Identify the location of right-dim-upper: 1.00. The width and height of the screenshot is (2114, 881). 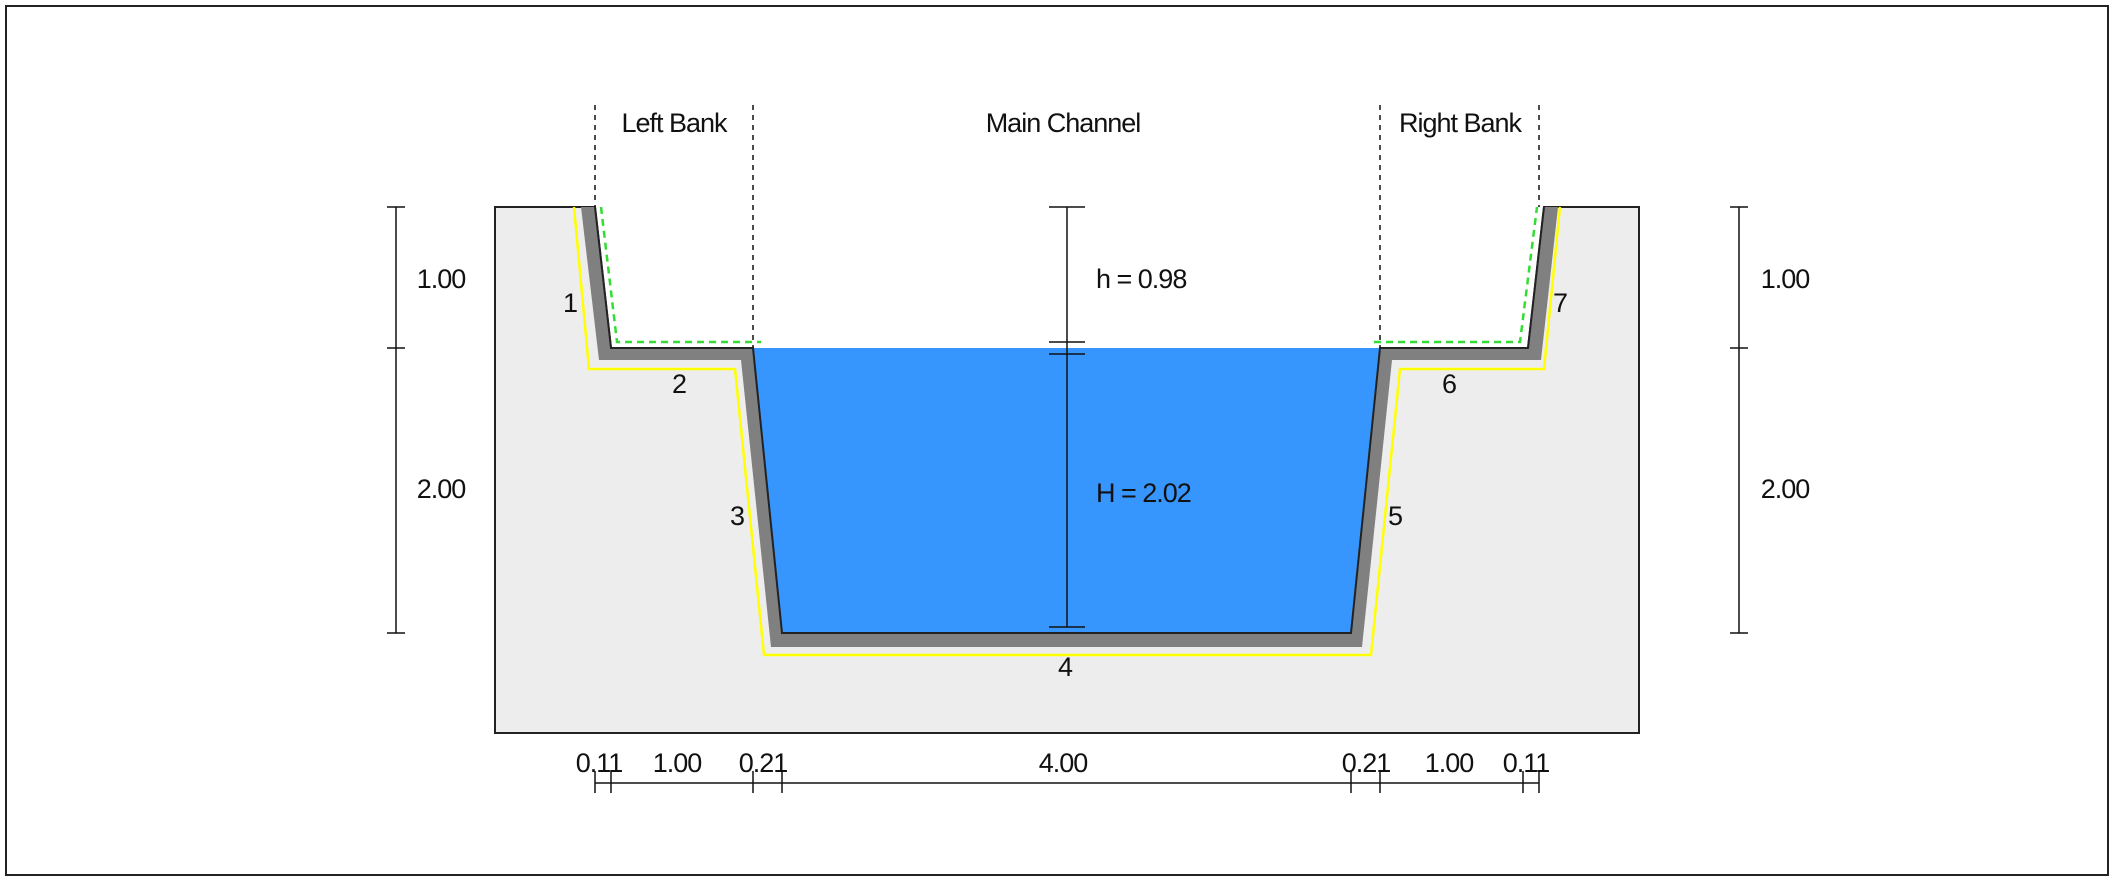
(1785, 279).